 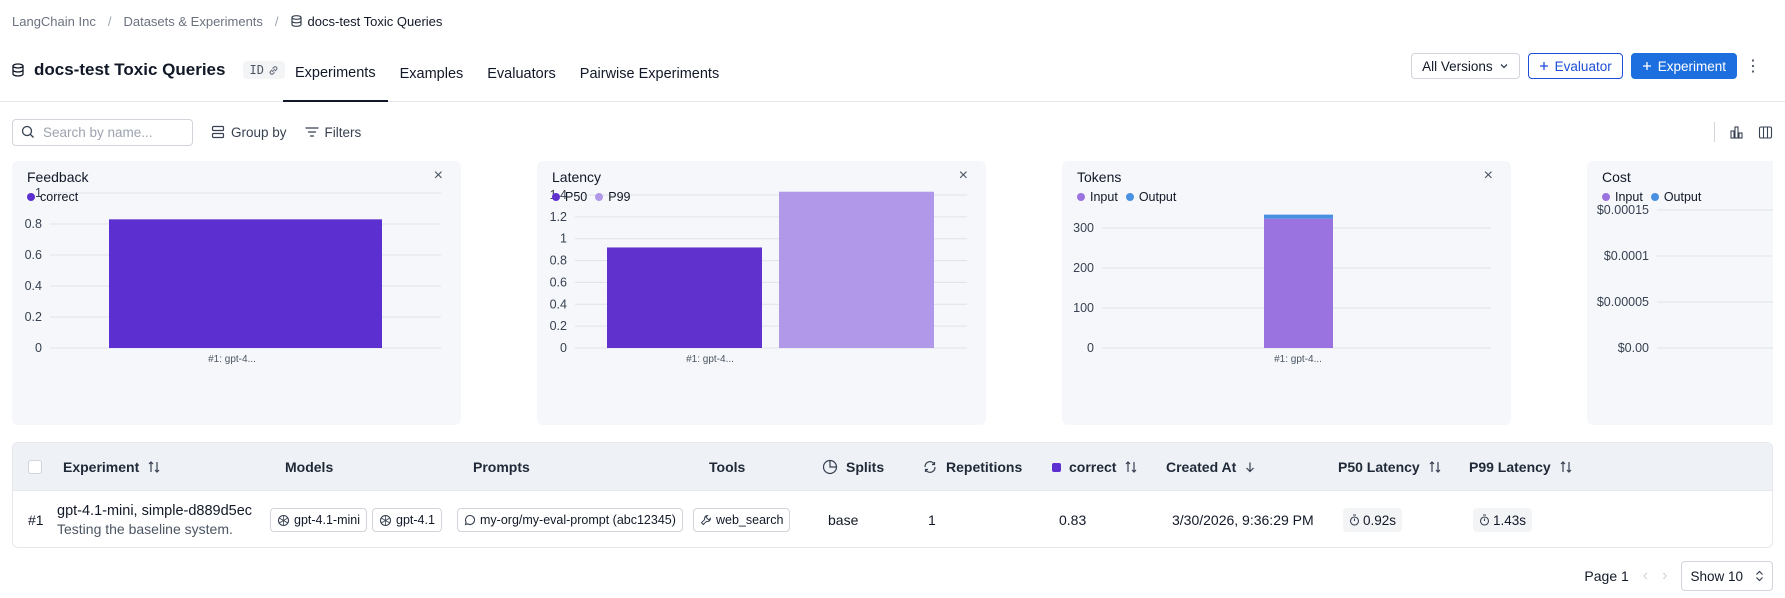 What do you see at coordinates (59, 197) in the screenshot?
I see `legend-label: correct` at bounding box center [59, 197].